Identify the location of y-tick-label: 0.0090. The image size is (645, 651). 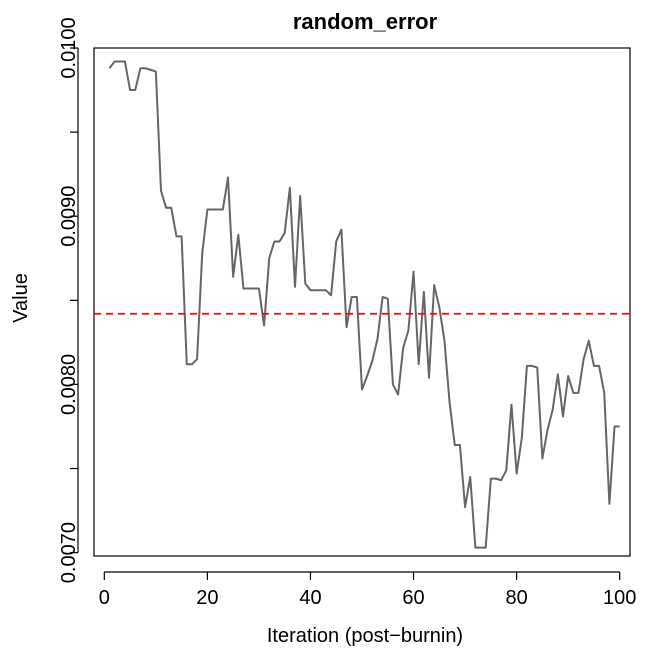
(69, 216).